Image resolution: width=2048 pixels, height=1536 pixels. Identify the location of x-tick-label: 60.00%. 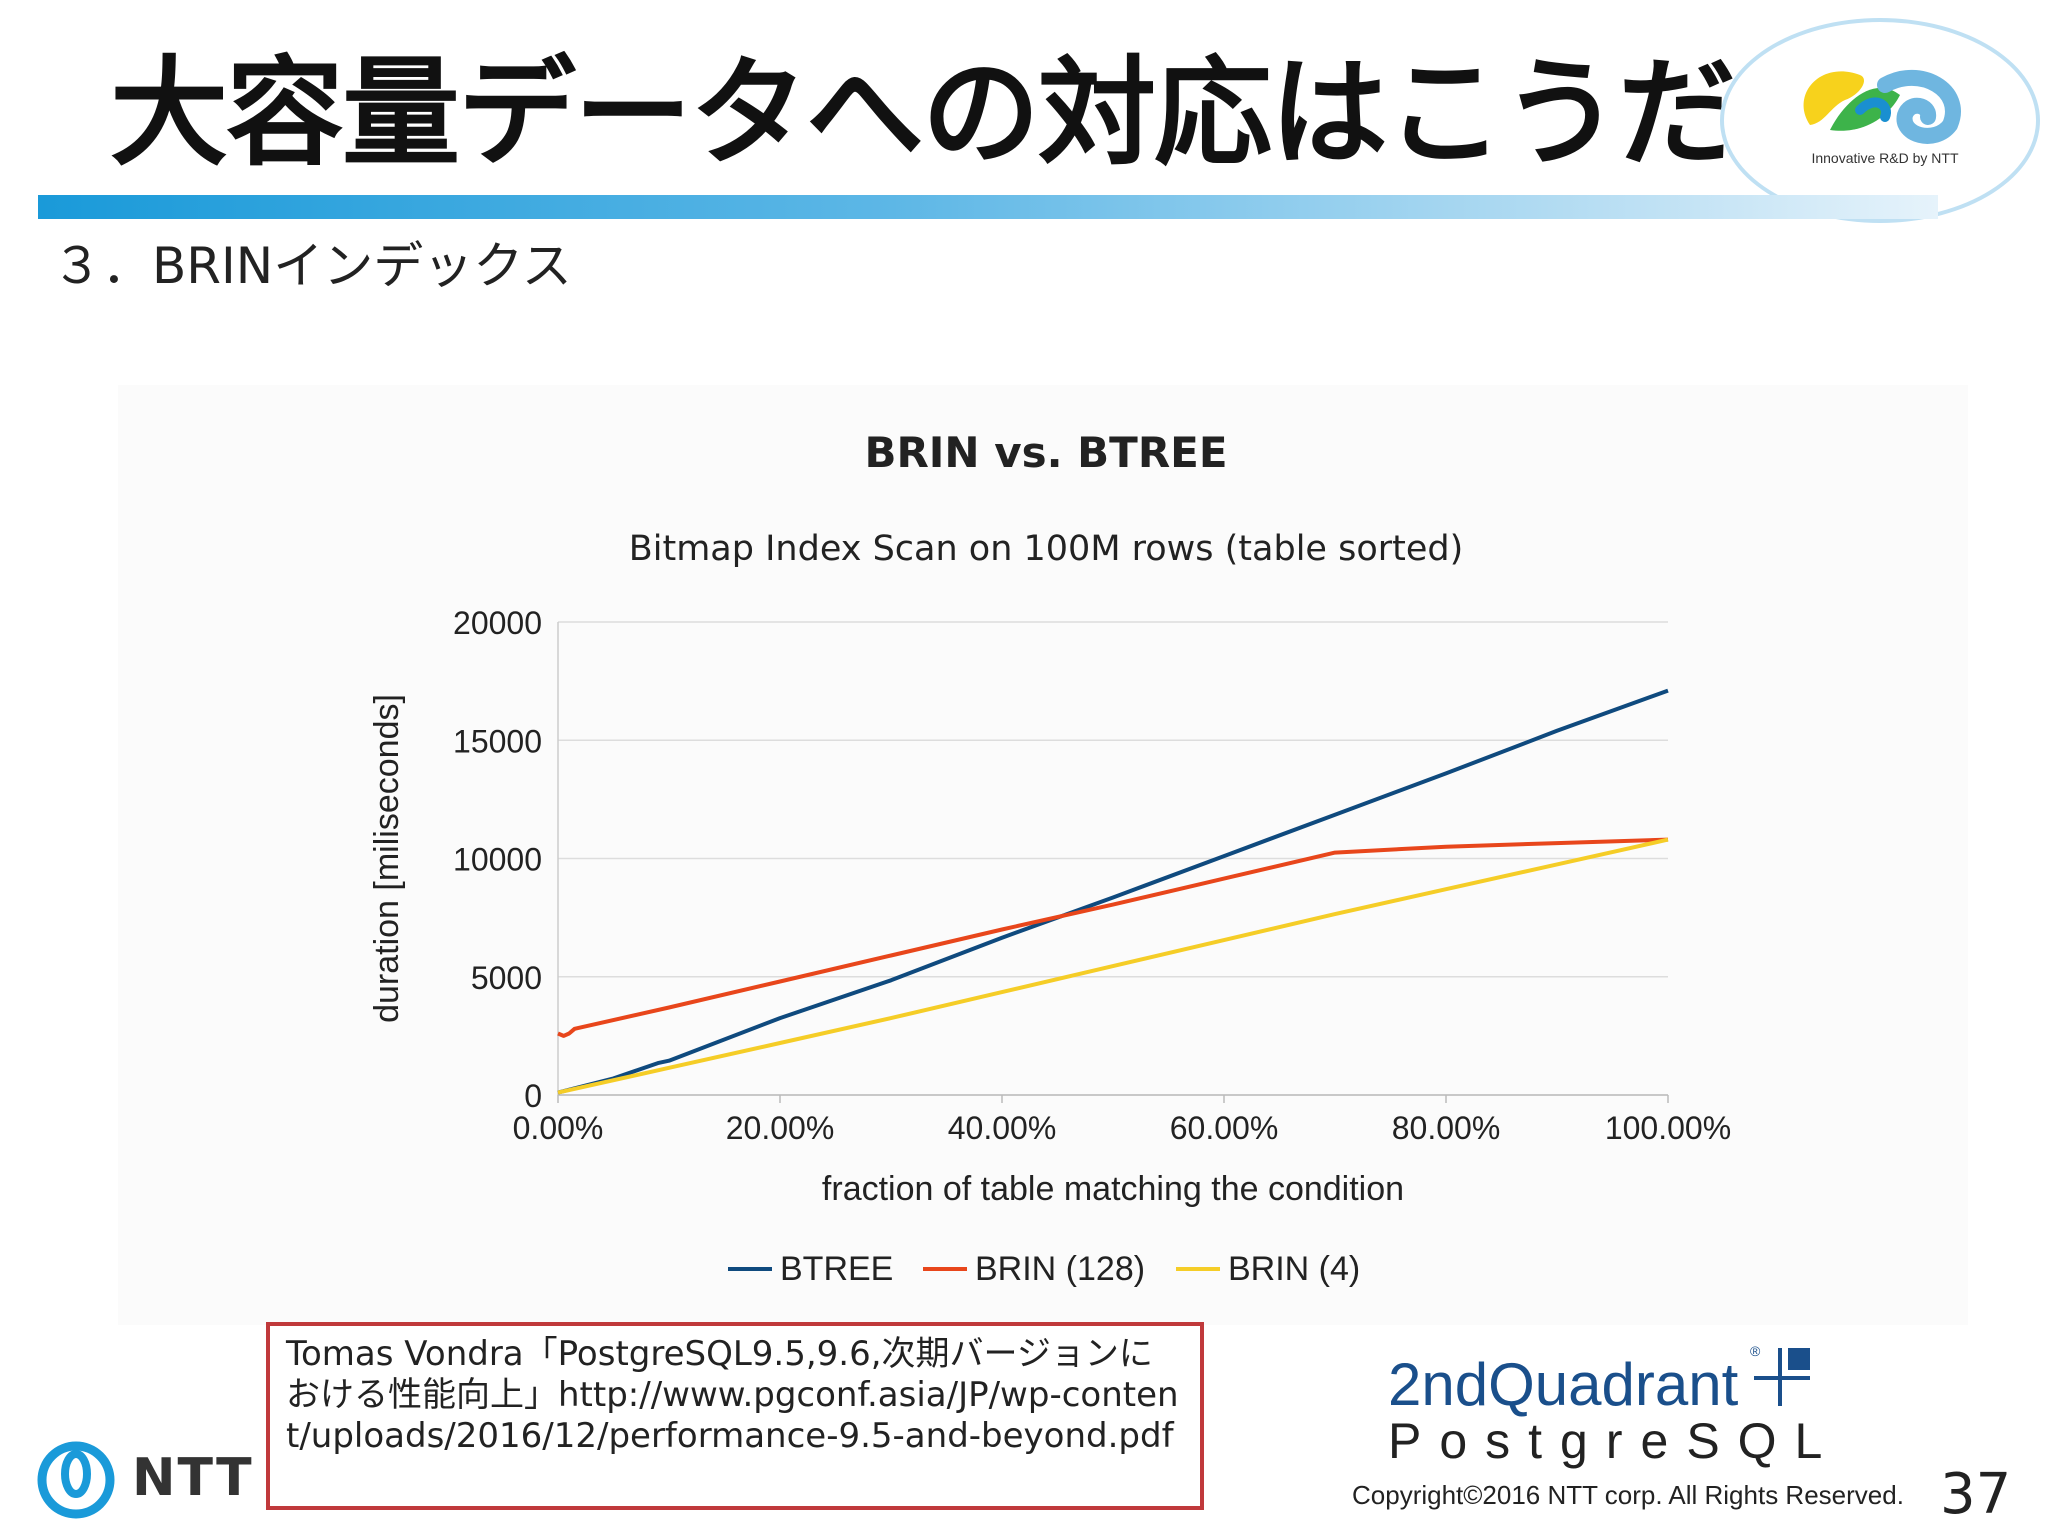
(1224, 1128).